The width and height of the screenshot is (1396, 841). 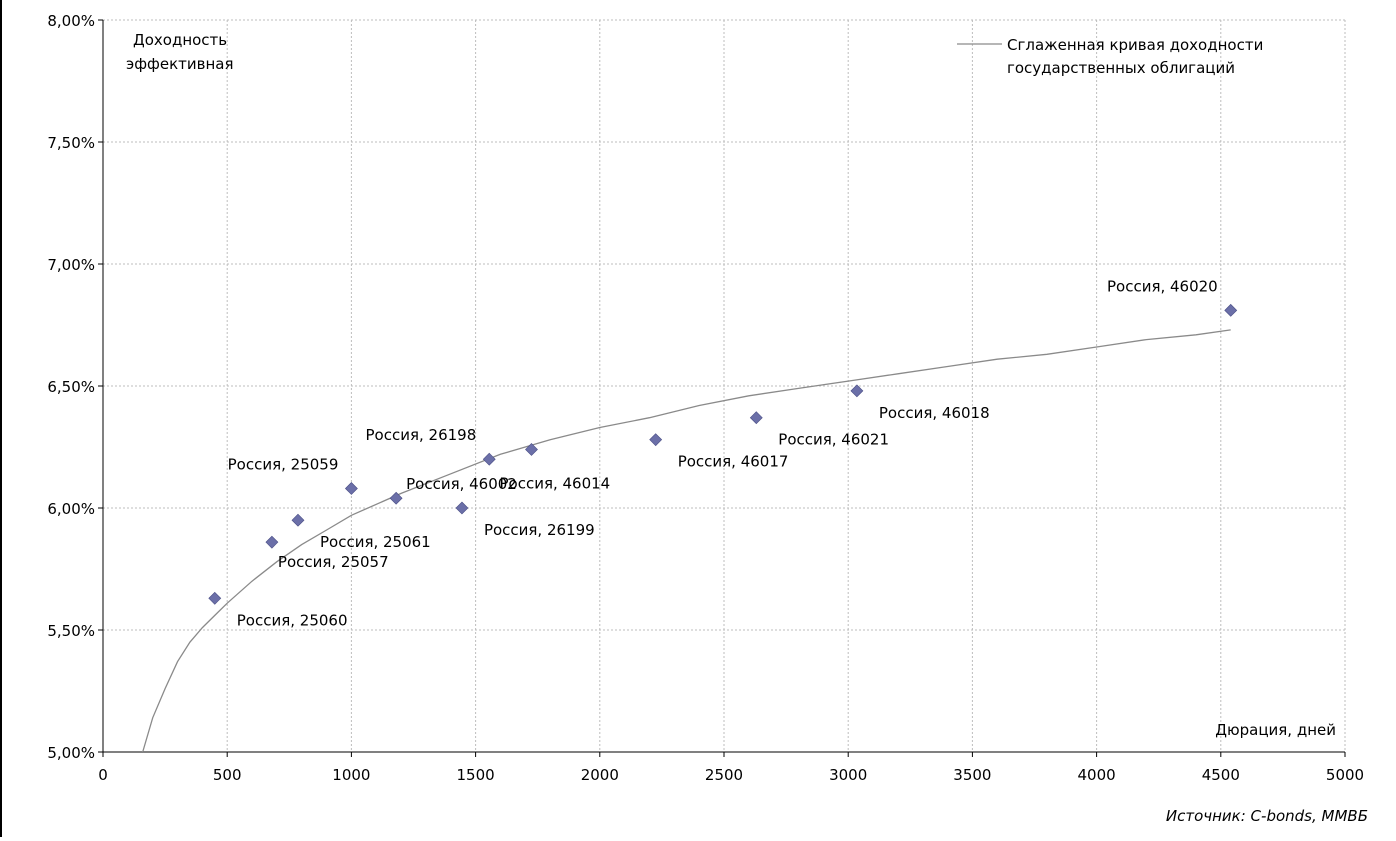 What do you see at coordinates (227, 775) in the screenshot?
I see `x-tick-label: 500` at bounding box center [227, 775].